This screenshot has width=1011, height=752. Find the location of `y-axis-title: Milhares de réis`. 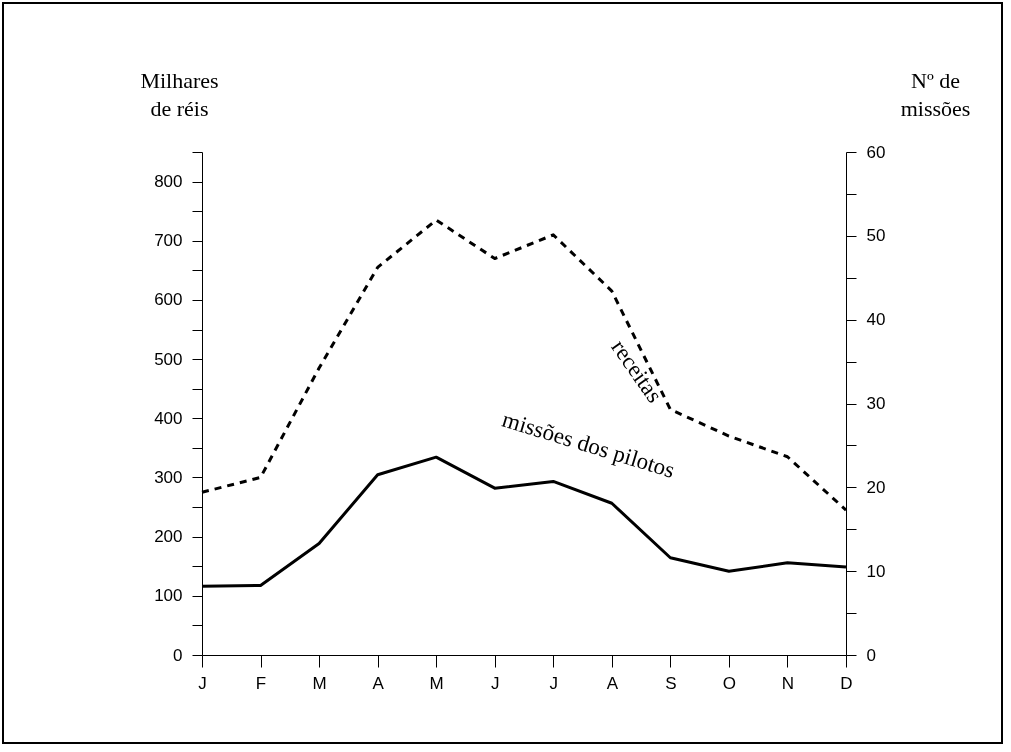

y-axis-title: Milhares de réis is located at coordinates (179, 94).